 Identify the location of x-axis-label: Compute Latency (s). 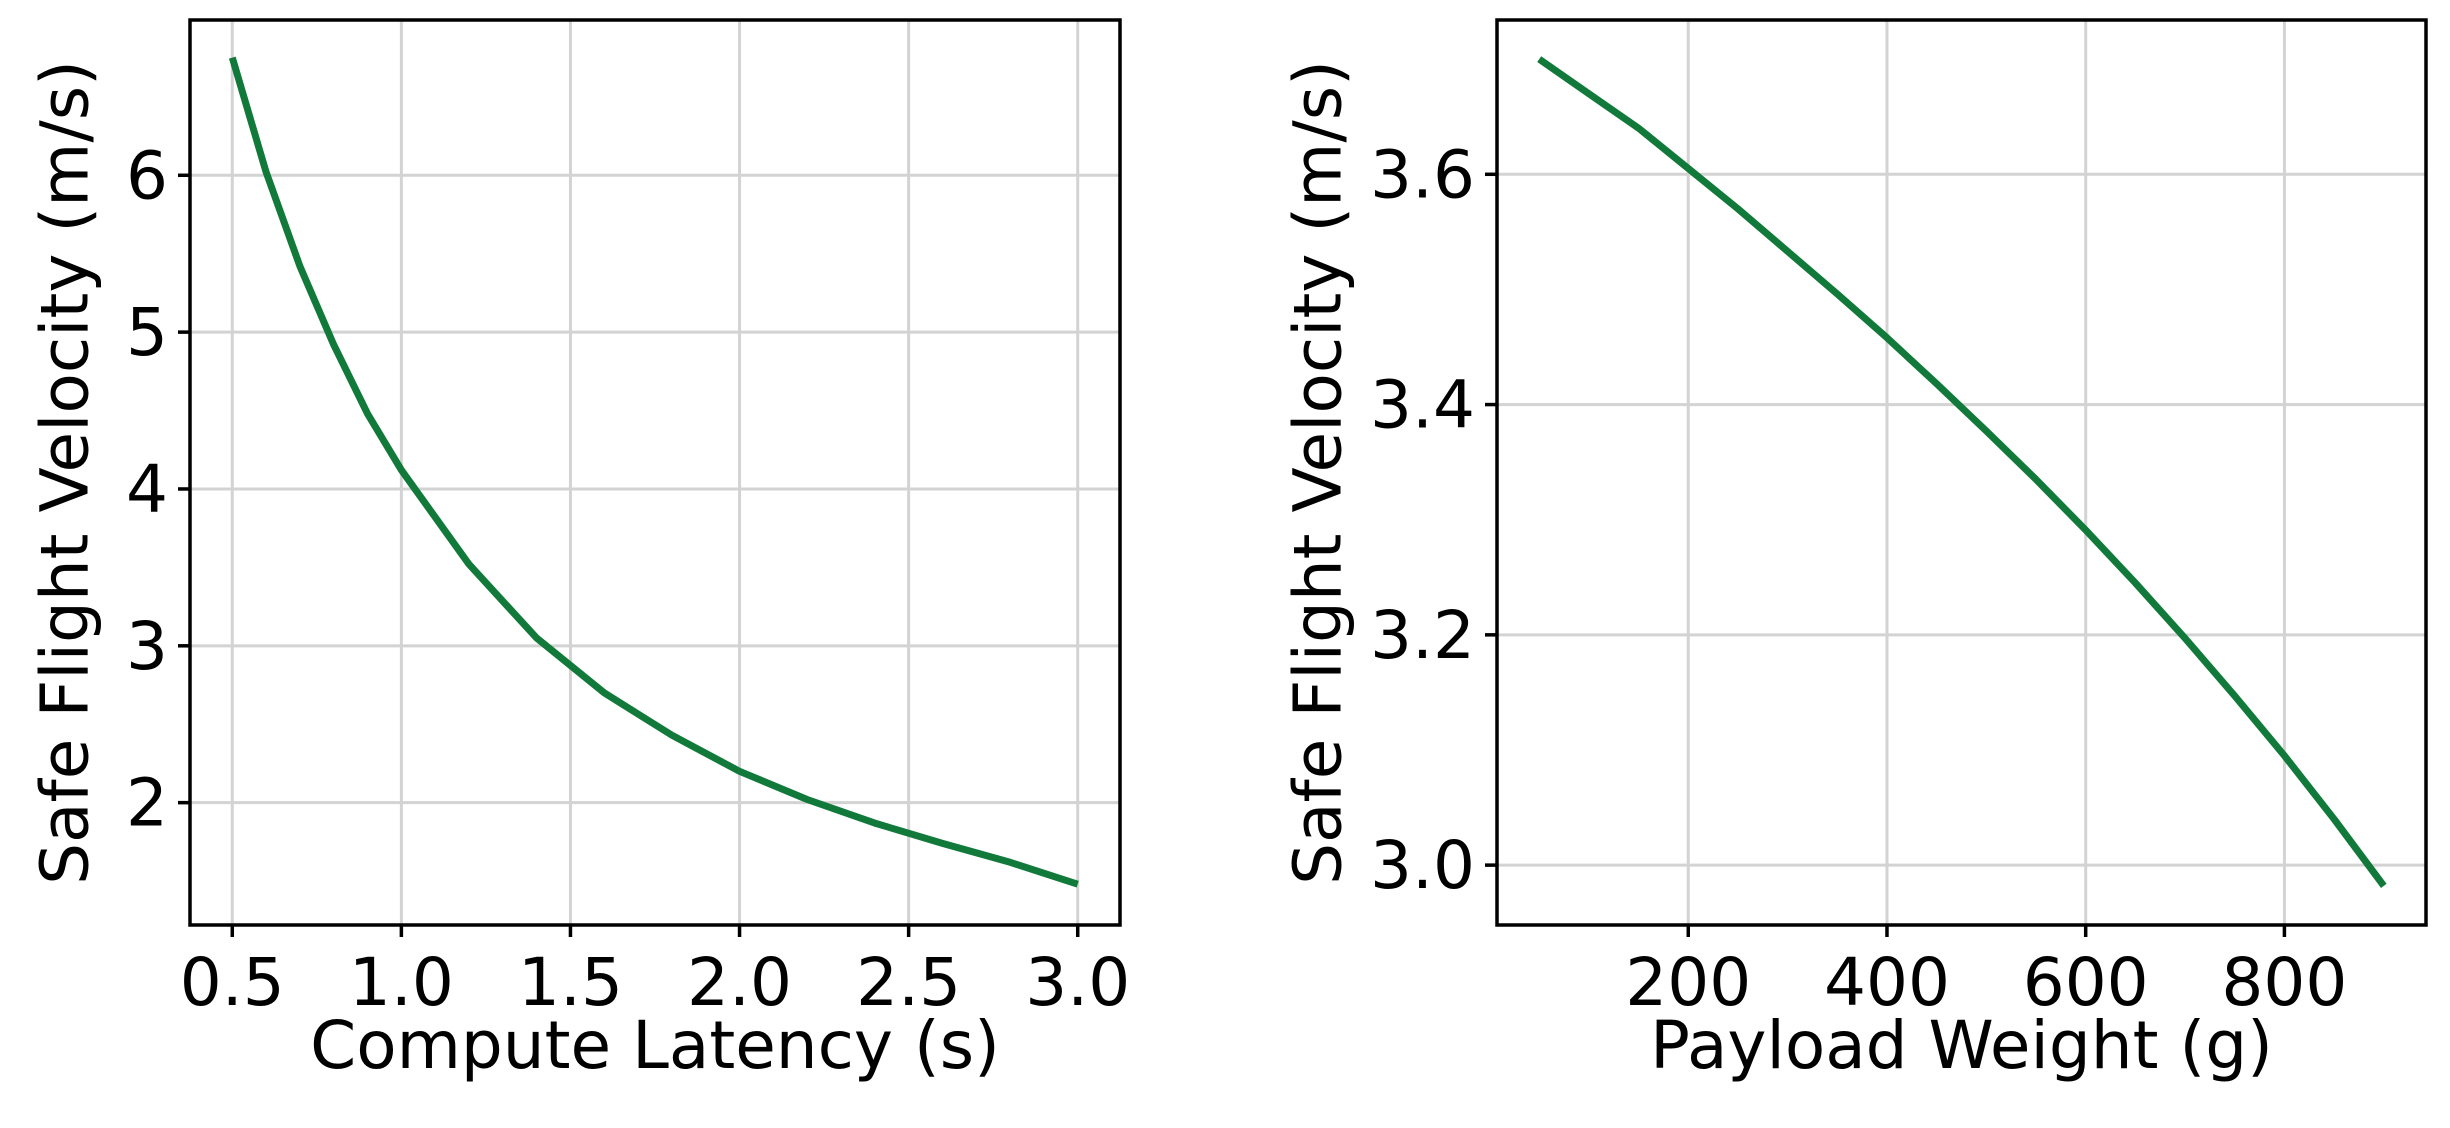
(655, 1045).